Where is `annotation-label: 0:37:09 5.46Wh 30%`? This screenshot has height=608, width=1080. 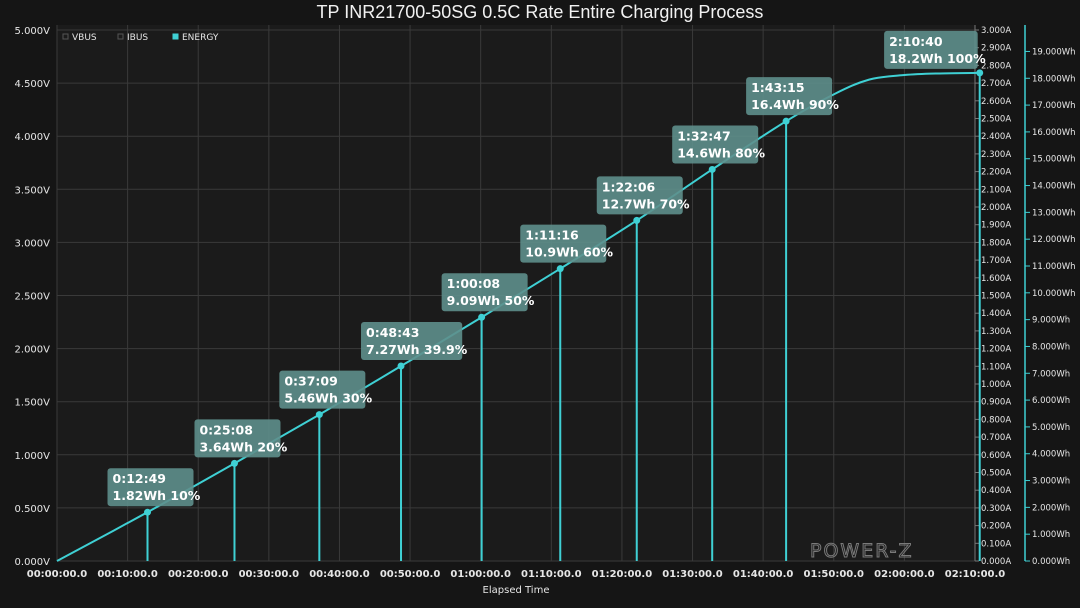
annotation-label: 0:37:09 5.46Wh 30% is located at coordinates (326, 389).